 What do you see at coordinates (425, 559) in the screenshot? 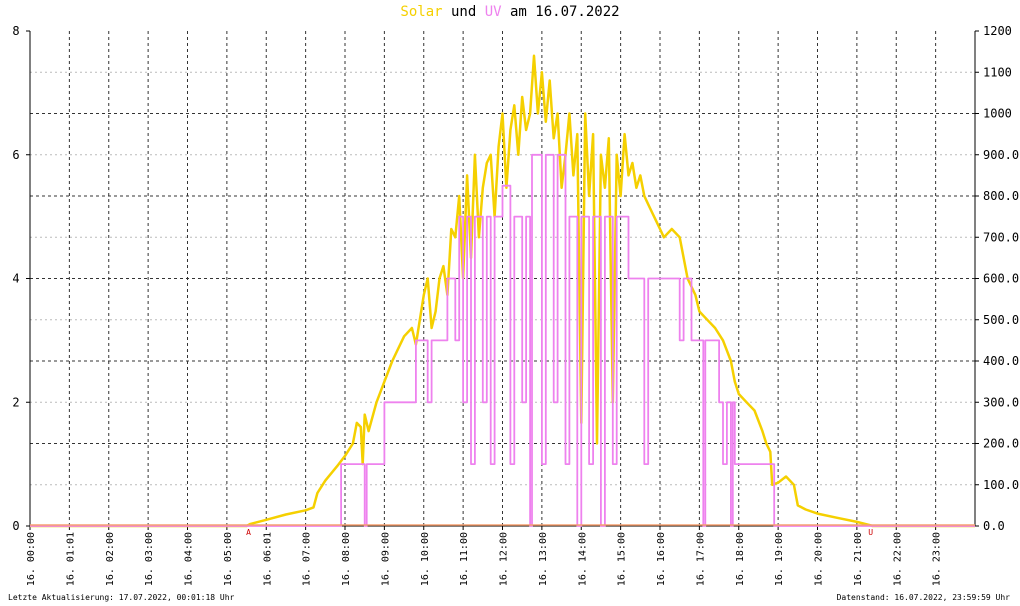
I see `x-tick-label: 16. 10:00` at bounding box center [425, 559].